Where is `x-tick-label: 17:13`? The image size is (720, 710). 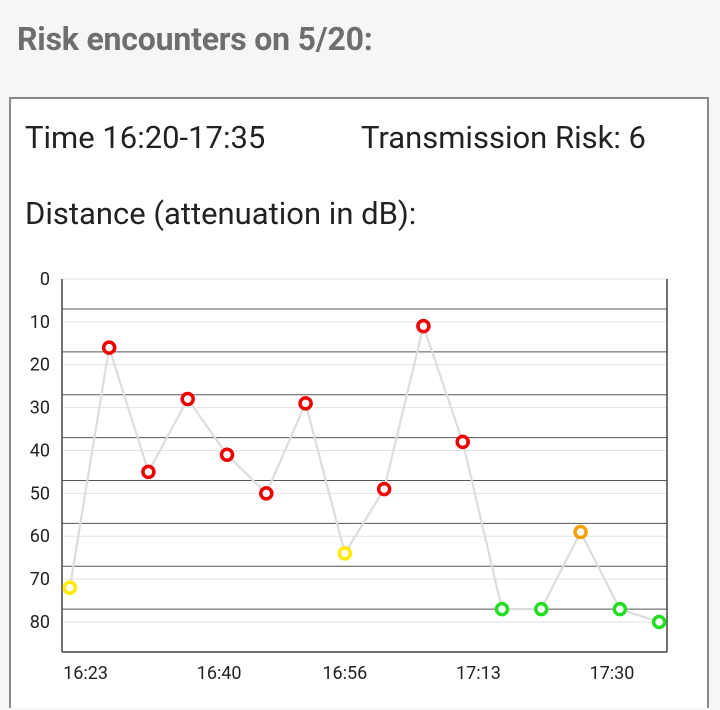 x-tick-label: 17:13 is located at coordinates (478, 673).